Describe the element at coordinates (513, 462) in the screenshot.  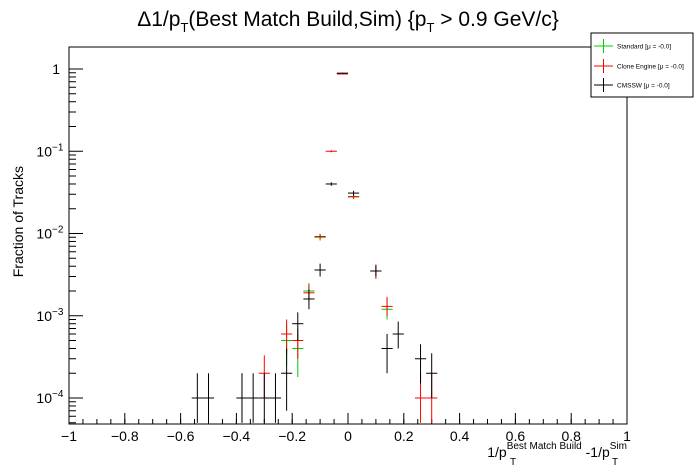
I see `xlabel-sub-1: T` at that location.